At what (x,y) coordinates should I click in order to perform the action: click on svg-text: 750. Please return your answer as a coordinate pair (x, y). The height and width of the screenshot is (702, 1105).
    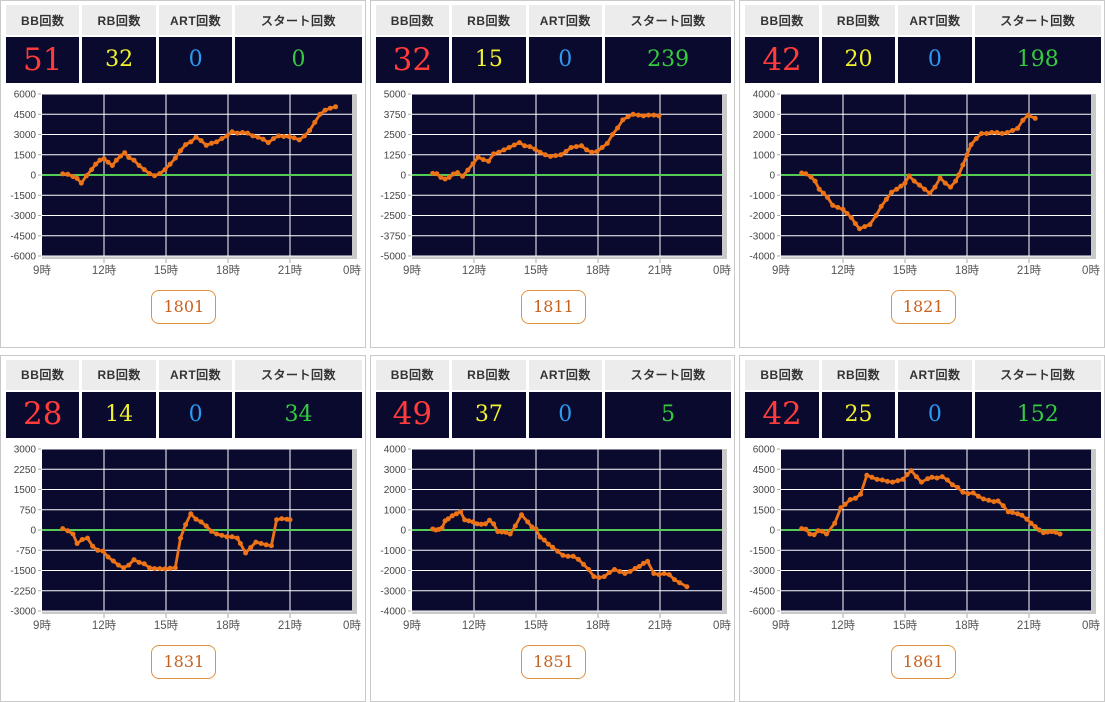
    Looking at the image, I should click on (27, 510).